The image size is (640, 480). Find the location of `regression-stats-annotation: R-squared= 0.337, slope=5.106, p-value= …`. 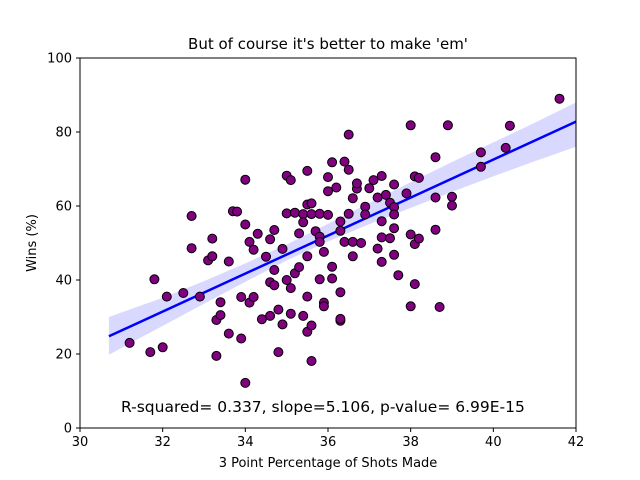

regression-stats-annotation: R-squared= 0.337, slope=5.106, p-value= … is located at coordinates (323, 407).